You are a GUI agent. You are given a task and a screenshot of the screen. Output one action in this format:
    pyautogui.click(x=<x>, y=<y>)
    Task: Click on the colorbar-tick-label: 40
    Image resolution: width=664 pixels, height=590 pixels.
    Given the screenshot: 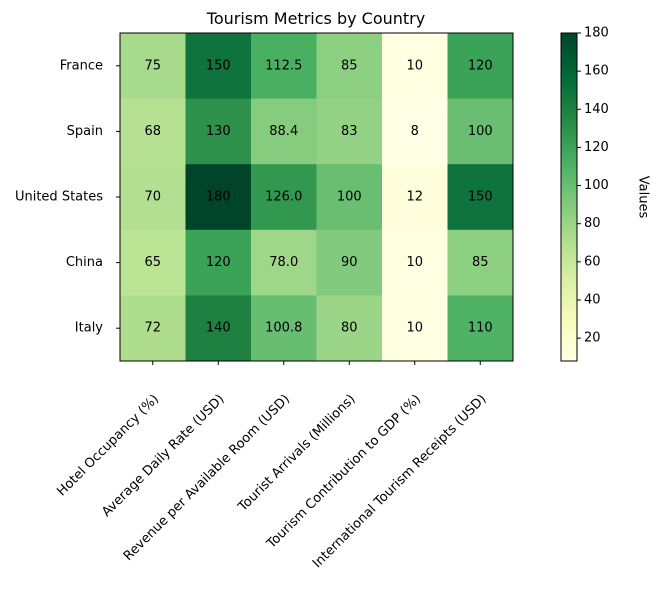 What is the action you would take?
    pyautogui.click(x=592, y=299)
    